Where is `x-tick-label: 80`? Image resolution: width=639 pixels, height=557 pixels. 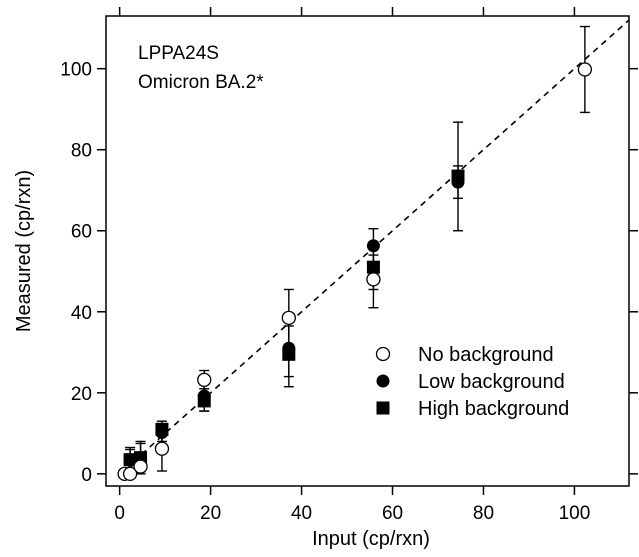
x-tick-label: 80 is located at coordinates (483, 513).